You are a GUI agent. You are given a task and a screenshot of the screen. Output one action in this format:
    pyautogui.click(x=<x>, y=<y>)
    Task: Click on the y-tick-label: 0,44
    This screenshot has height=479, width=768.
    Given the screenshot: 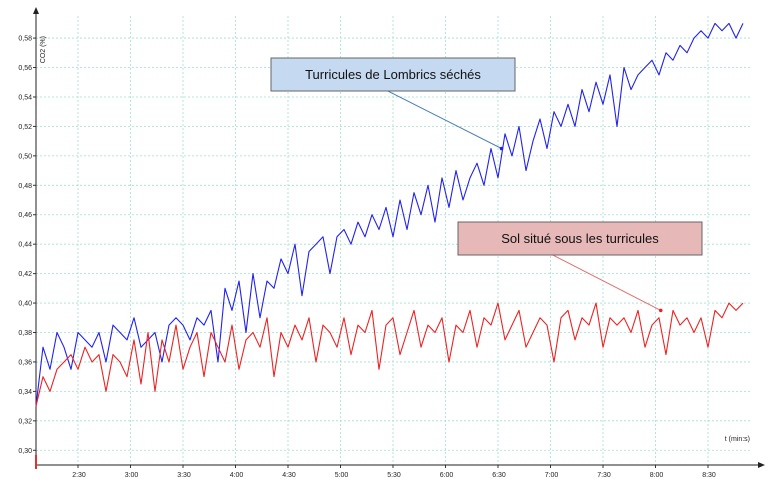 What is the action you would take?
    pyautogui.click(x=25, y=245)
    